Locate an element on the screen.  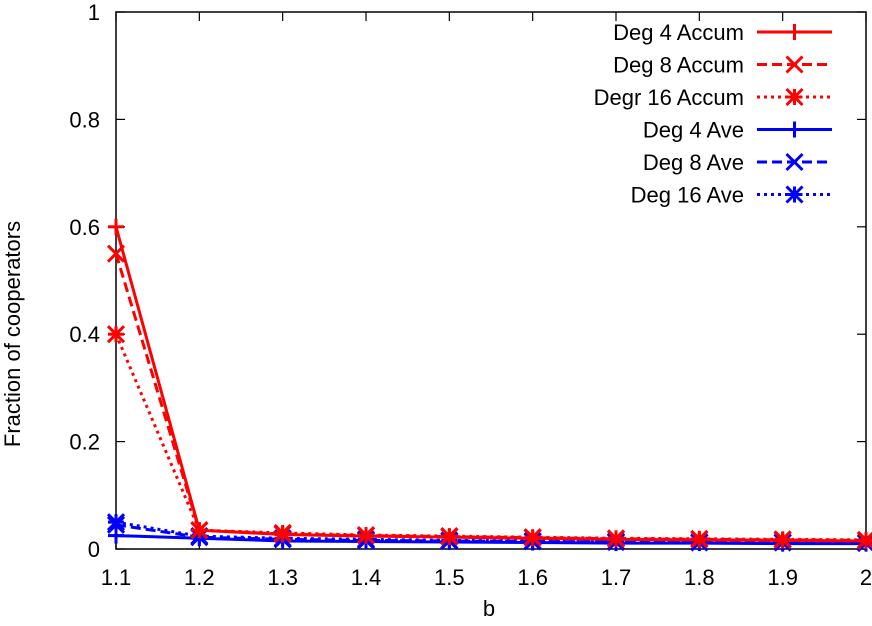
legend-label: Deg 4 Accum is located at coordinates (678, 32).